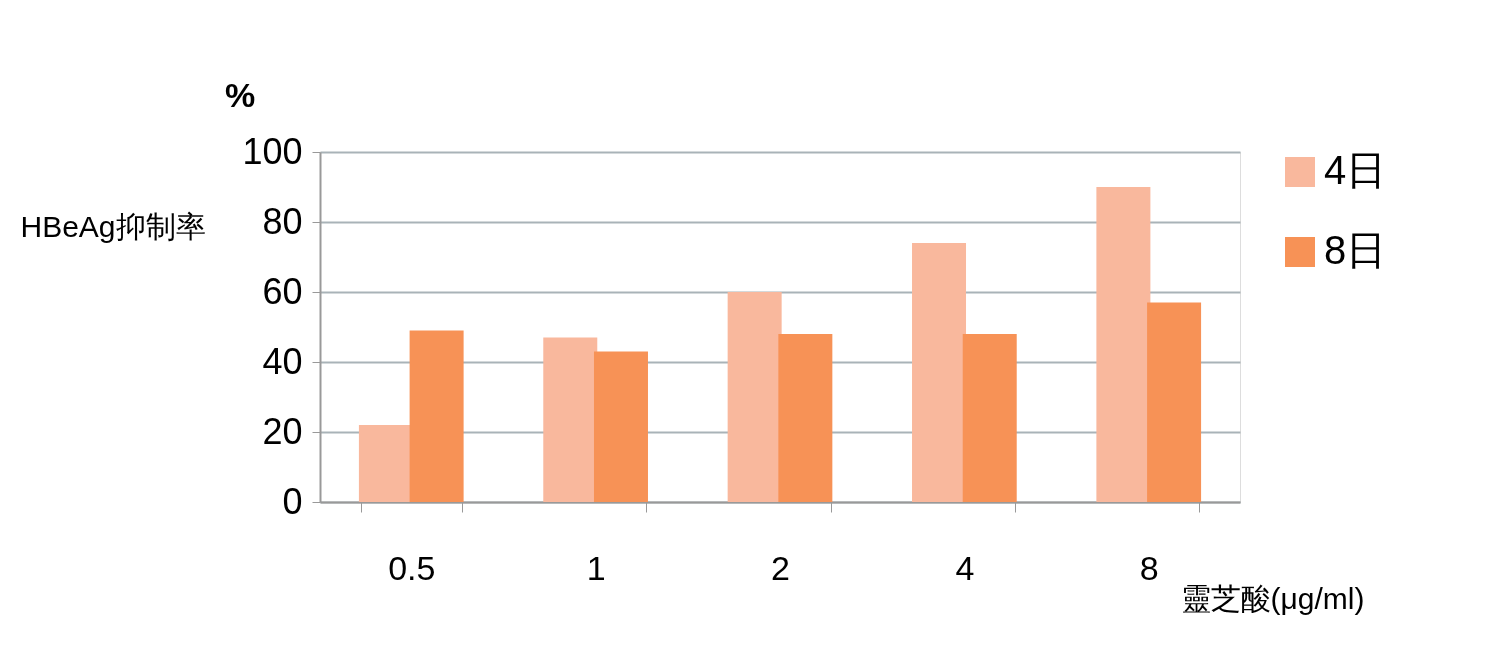 This screenshot has width=1508, height=667. Describe the element at coordinates (282, 221) in the screenshot. I see `y-tick-label: 80` at that location.